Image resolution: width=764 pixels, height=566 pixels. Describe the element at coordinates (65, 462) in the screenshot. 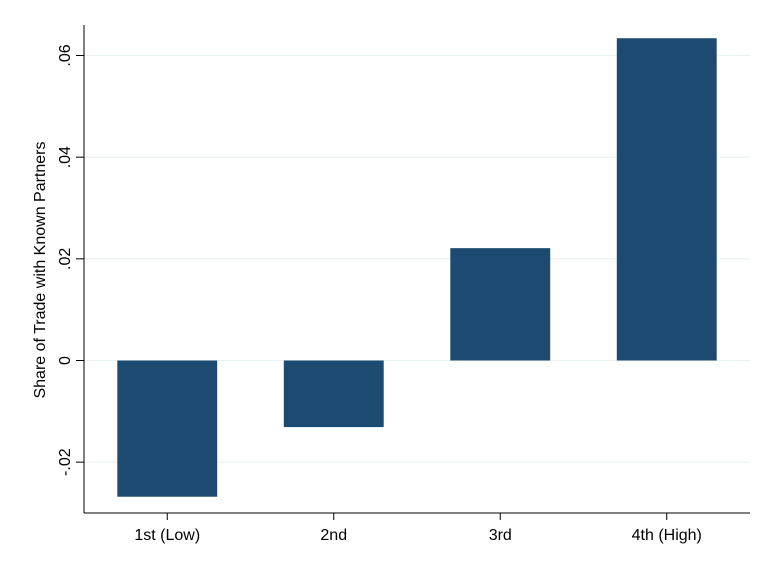

I see `y-tick-label: -.02` at that location.